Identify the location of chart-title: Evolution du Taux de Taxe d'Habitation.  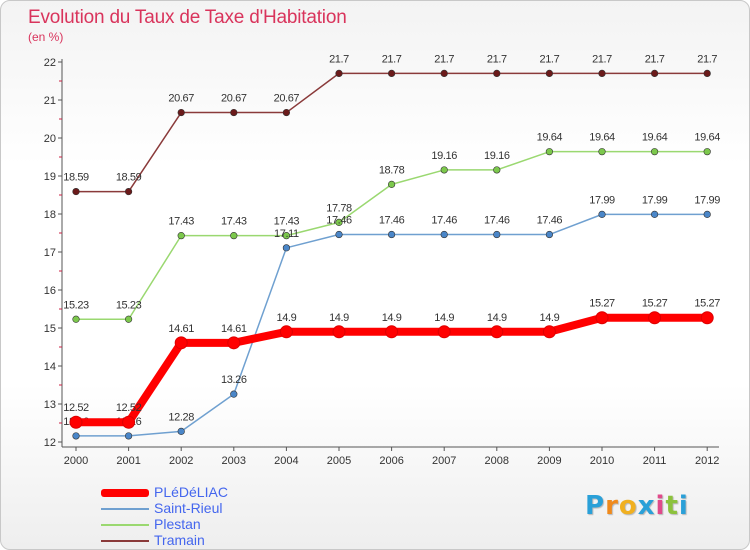
(187, 17).